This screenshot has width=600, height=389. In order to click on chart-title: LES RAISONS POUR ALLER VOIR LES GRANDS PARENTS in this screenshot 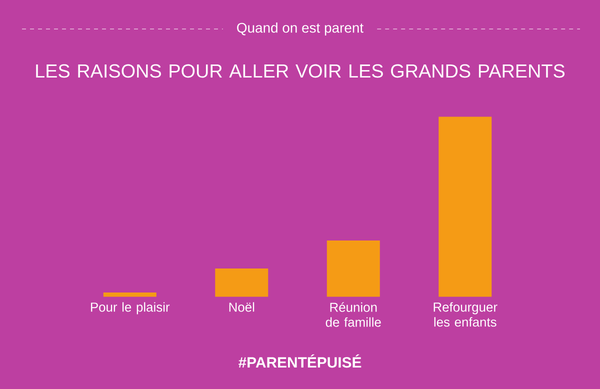, I will do `click(300, 71)`.